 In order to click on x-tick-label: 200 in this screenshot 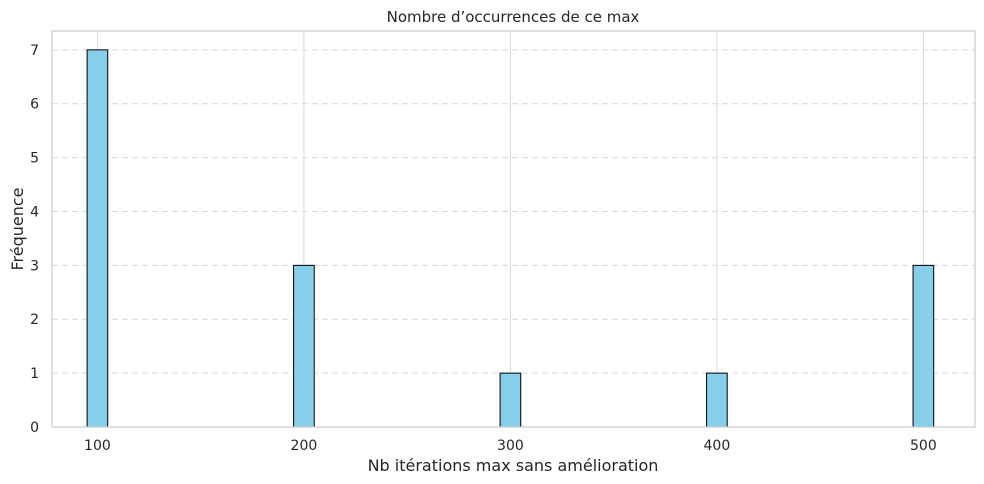, I will do `click(304, 446)`.